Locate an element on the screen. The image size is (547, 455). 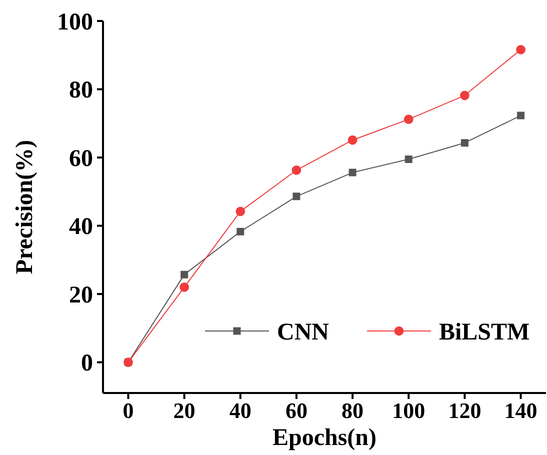
y-tick-label: 20 is located at coordinates (81, 295).